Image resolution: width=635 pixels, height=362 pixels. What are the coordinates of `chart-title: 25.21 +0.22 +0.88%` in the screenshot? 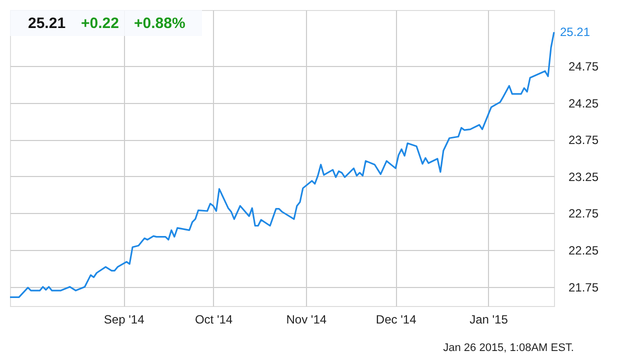 It's located at (107, 23).